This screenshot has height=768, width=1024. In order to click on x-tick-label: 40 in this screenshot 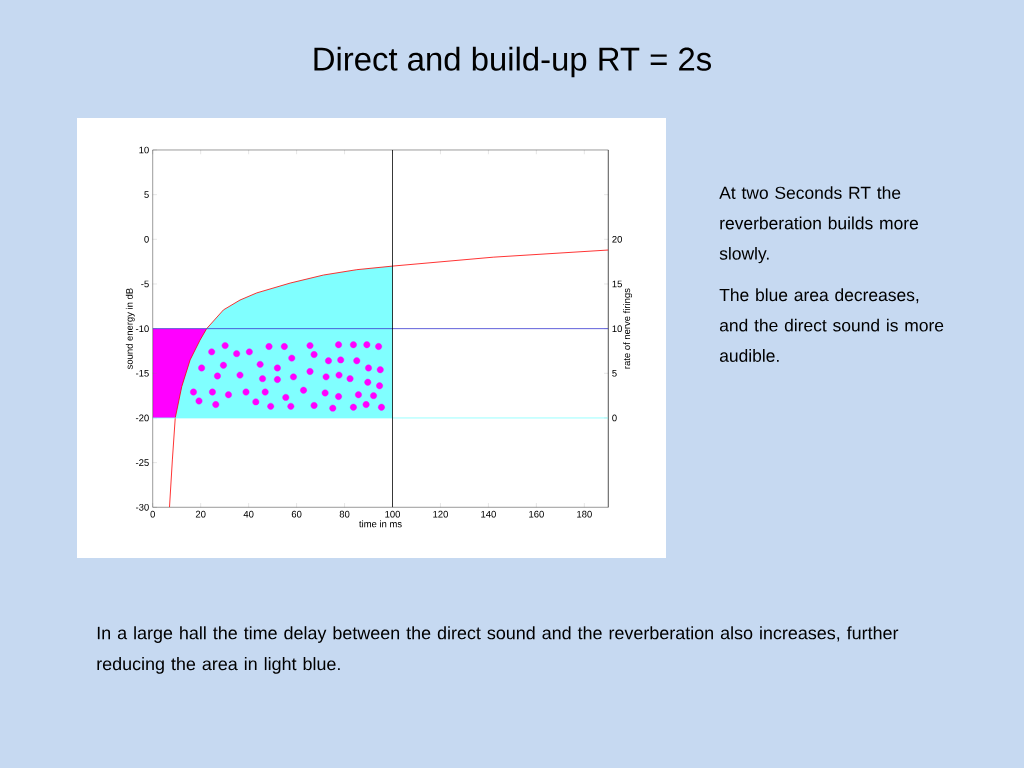, I will do `click(248, 514)`.